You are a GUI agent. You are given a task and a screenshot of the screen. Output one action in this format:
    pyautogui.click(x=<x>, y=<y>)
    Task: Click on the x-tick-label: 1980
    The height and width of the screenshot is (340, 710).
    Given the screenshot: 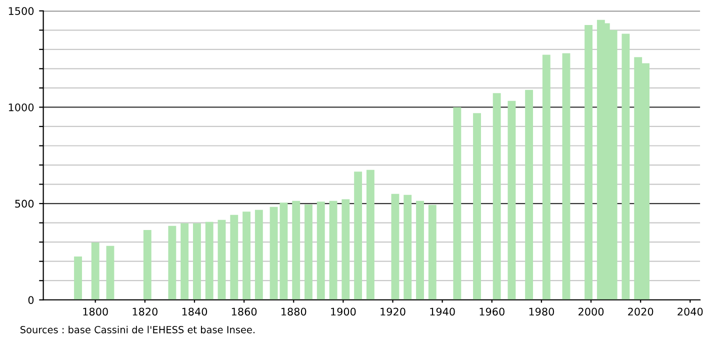 What is the action you would take?
    pyautogui.click(x=541, y=312)
    